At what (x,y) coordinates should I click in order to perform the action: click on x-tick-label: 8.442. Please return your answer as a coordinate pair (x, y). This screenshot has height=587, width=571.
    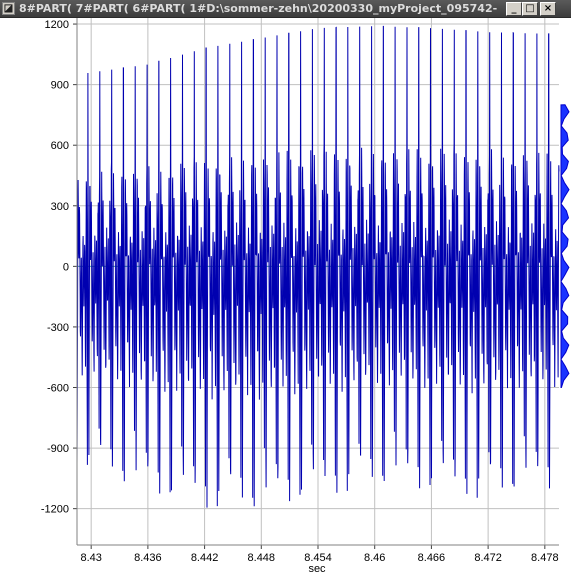
    Looking at the image, I should click on (205, 558).